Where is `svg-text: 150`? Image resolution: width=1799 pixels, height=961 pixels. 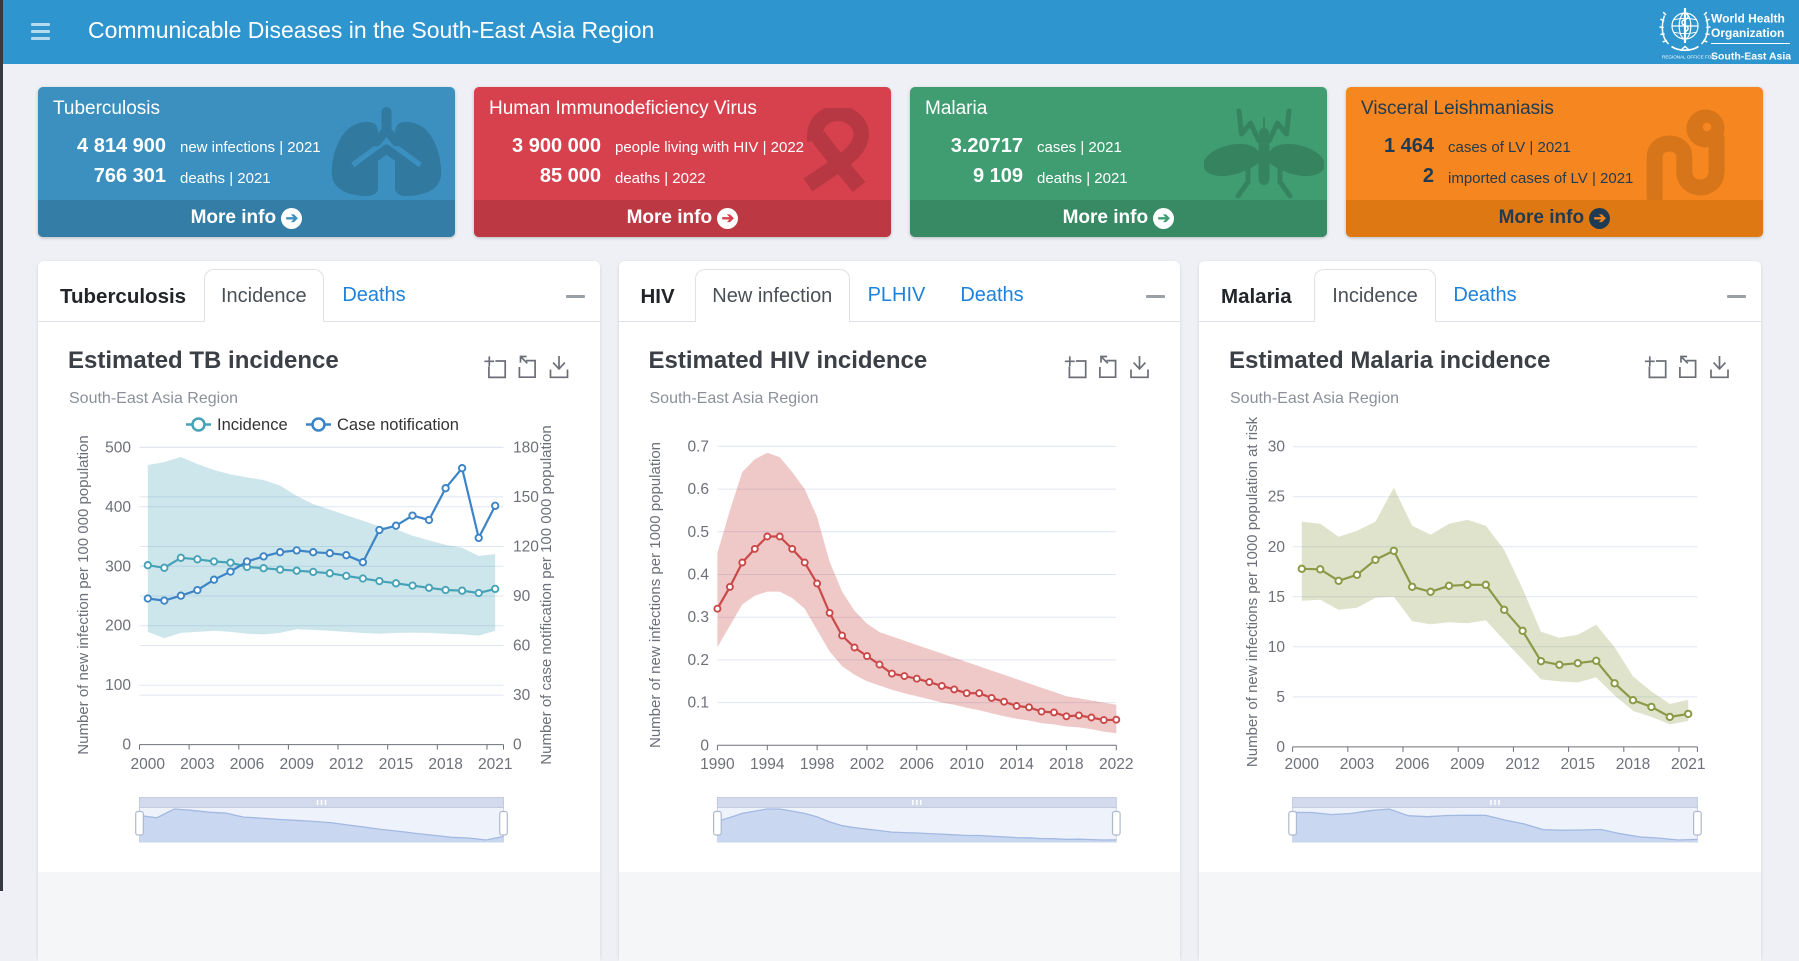
svg-text: 150 is located at coordinates (526, 497).